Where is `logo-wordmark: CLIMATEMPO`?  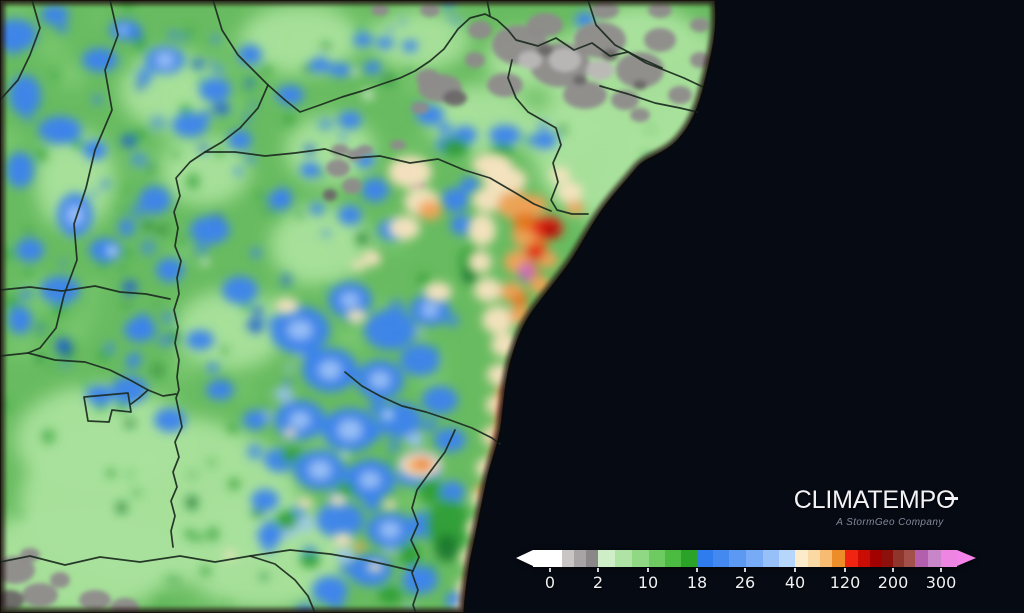
logo-wordmark: CLIMATEMPO is located at coordinates (874, 500).